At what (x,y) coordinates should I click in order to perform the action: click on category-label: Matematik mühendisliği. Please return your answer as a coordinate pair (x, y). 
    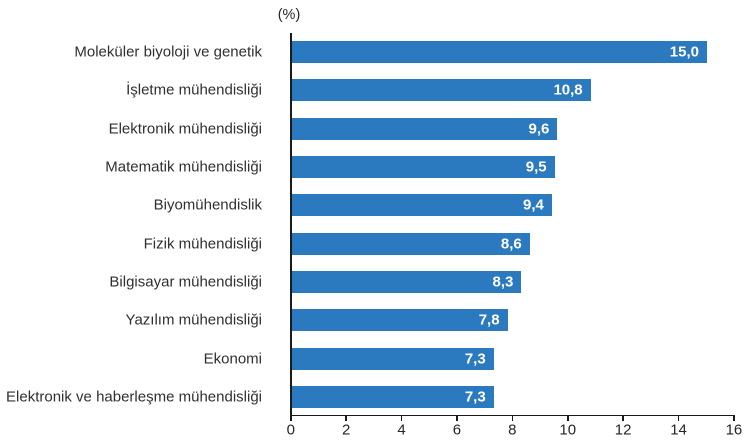
    Looking at the image, I should click on (183, 167).